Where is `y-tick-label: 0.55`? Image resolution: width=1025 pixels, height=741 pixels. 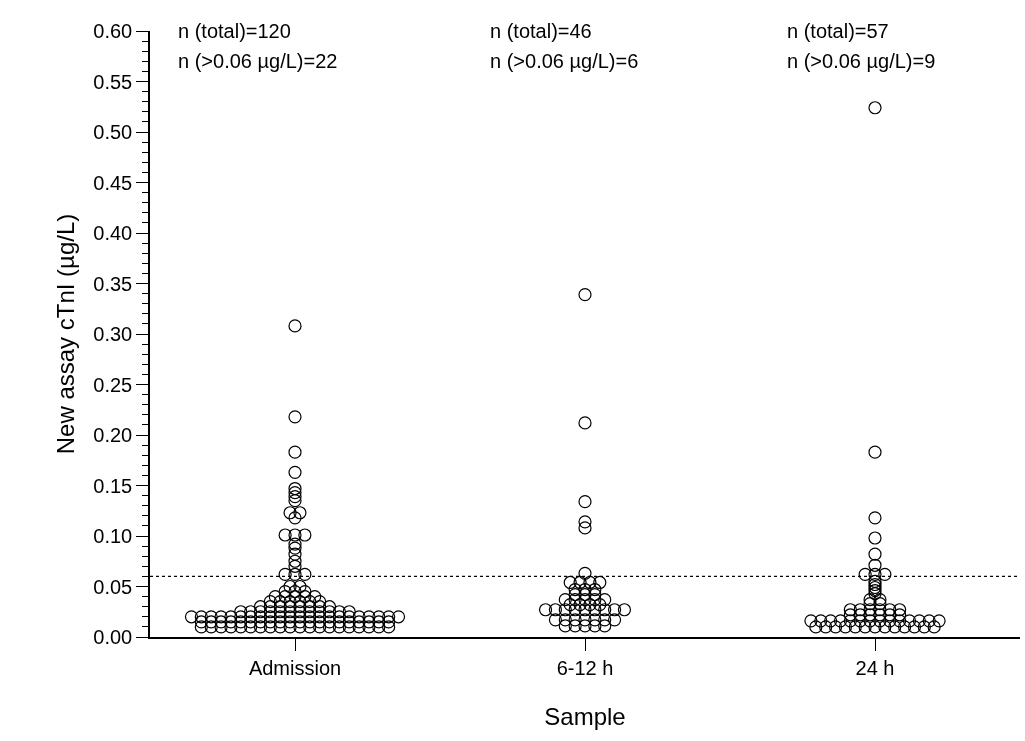 y-tick-label: 0.55 is located at coordinates (113, 81).